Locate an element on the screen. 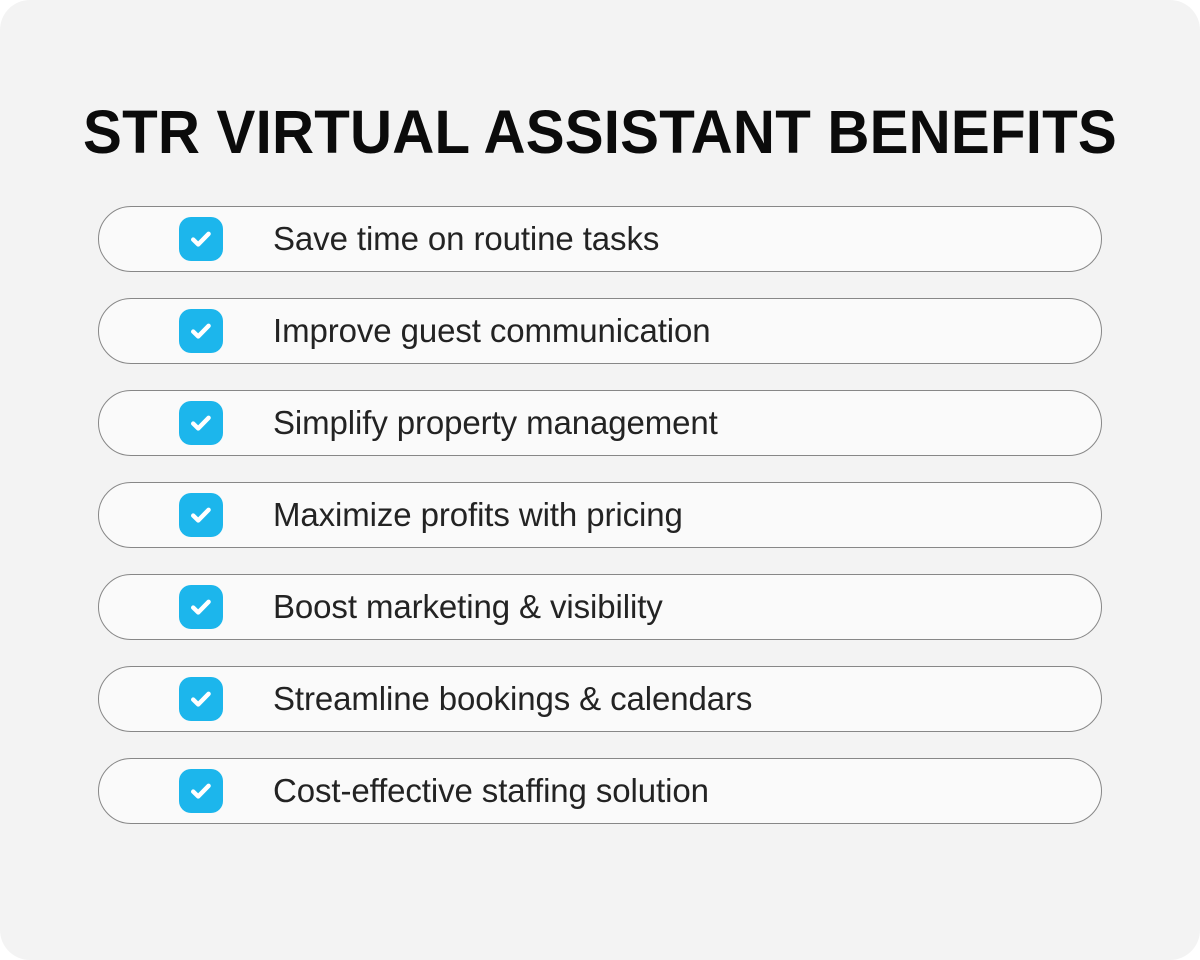 This screenshot has height=960, width=1200. list-item-label: Save time on routine tasks is located at coordinates (466, 238).